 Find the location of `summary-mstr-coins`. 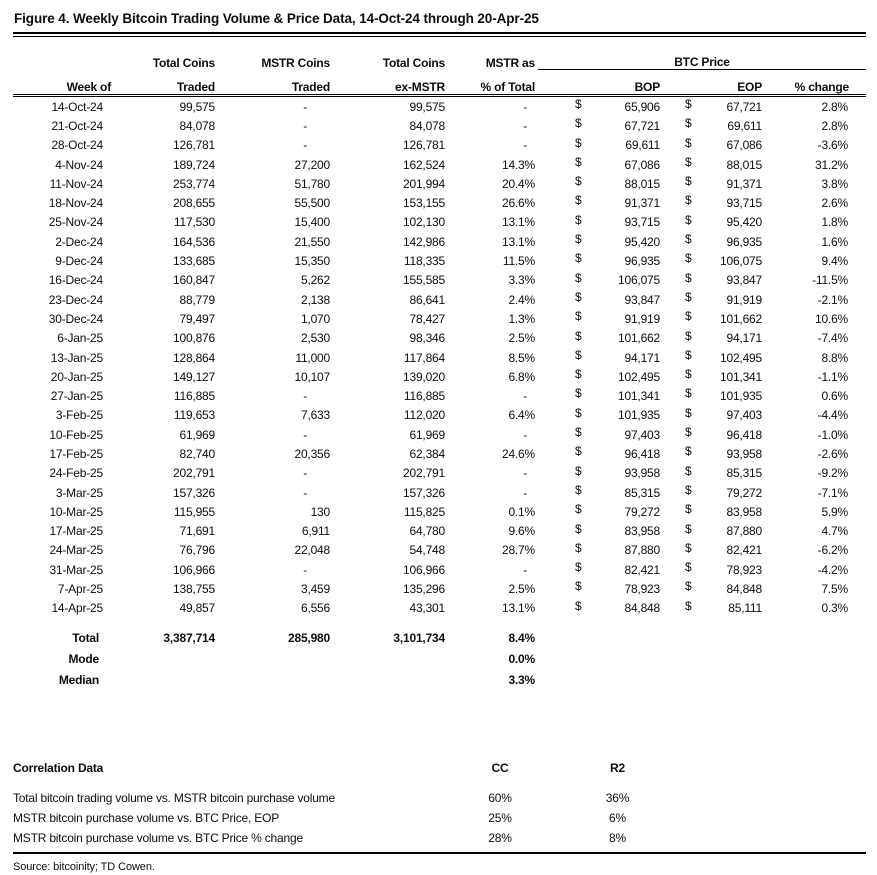

summary-mstr-coins is located at coordinates (275, 679).